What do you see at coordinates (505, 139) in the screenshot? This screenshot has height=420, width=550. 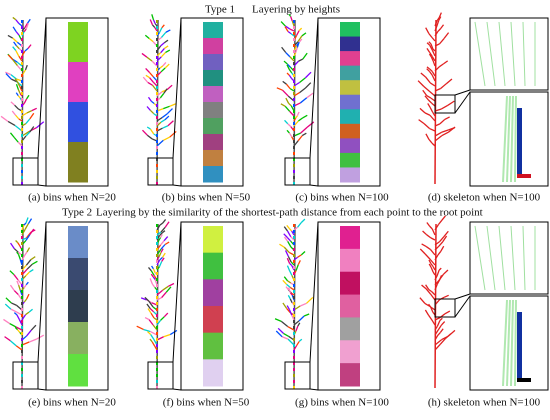 I see `point-cloud` at bounding box center [505, 139].